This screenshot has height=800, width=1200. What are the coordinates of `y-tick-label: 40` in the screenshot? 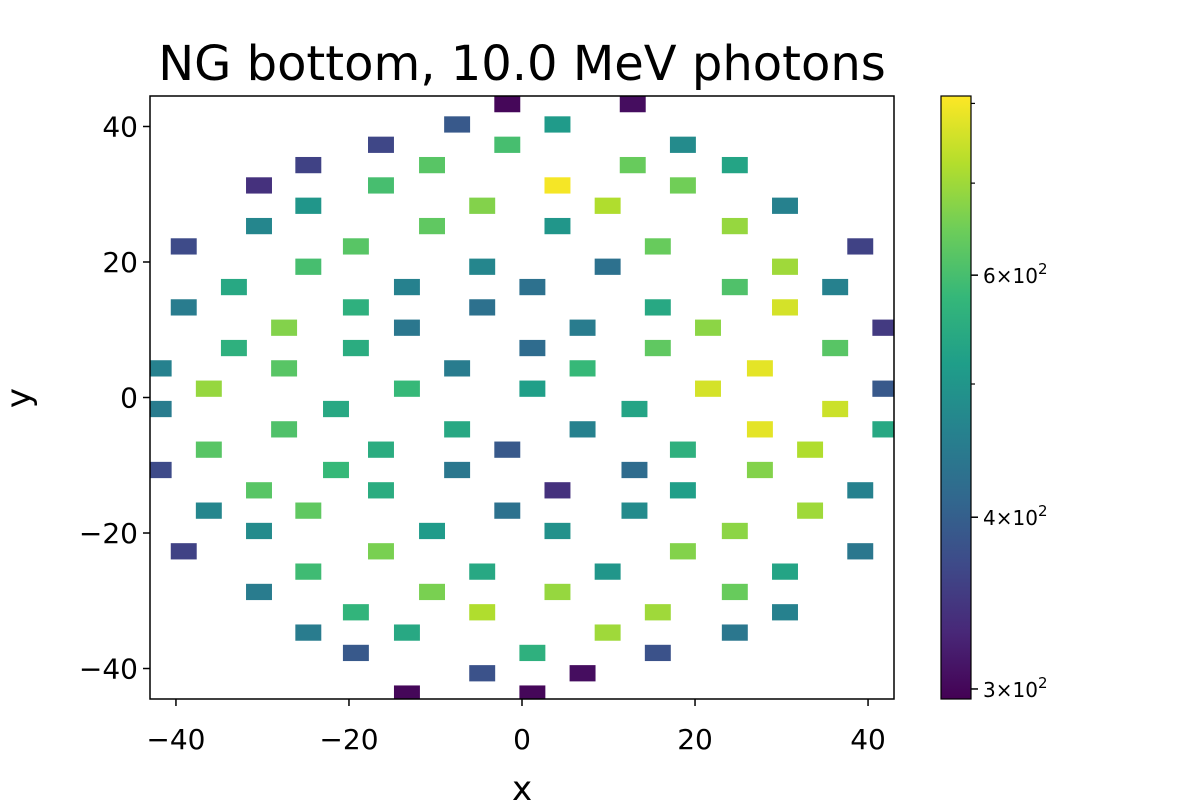 It's located at (120, 126).